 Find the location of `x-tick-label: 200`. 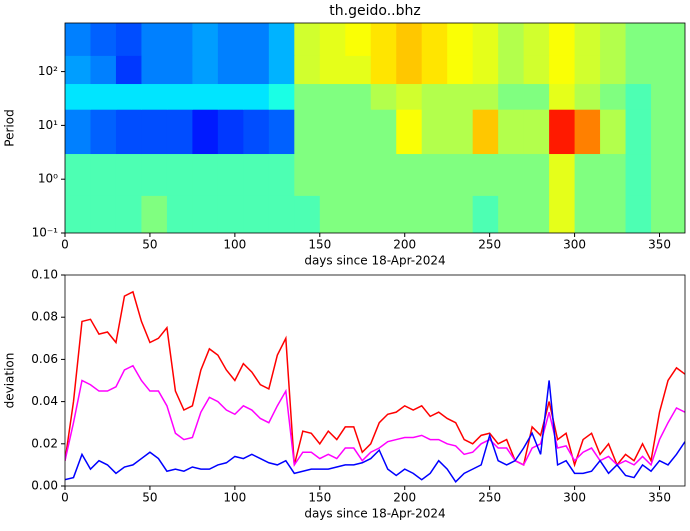

x-tick-label: 200 is located at coordinates (404, 245).